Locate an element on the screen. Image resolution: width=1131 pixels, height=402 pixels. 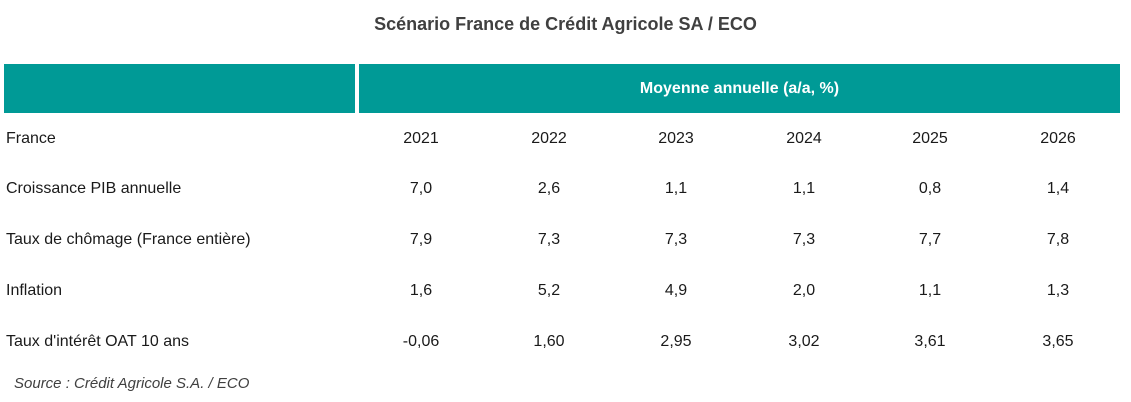
table-cell: -0,06 is located at coordinates (421, 341).